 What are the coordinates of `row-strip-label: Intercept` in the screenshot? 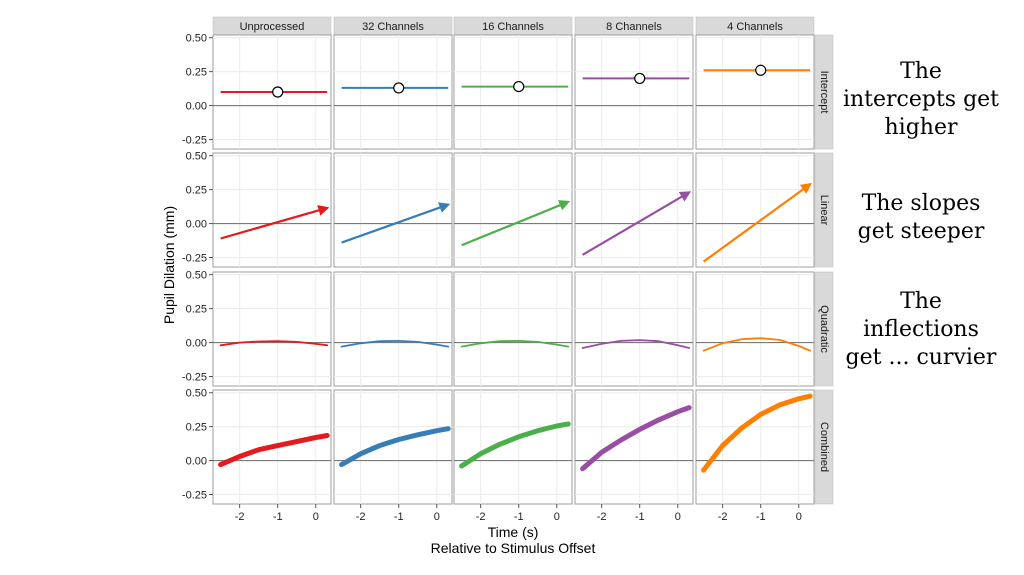 It's located at (824, 92).